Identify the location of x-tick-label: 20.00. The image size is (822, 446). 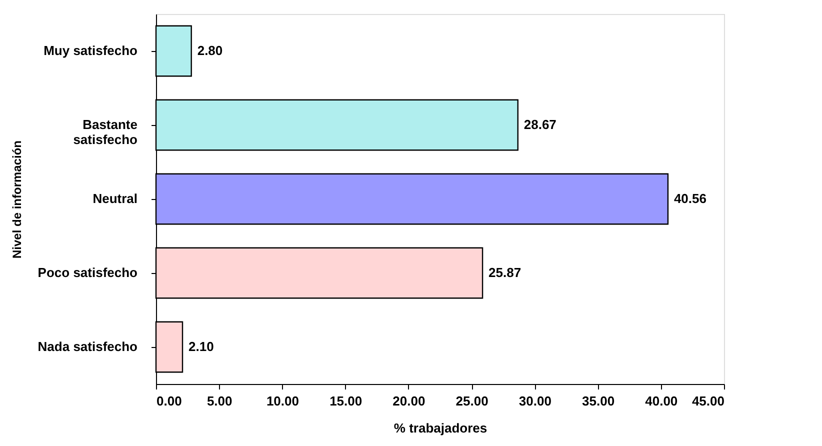
(409, 401).